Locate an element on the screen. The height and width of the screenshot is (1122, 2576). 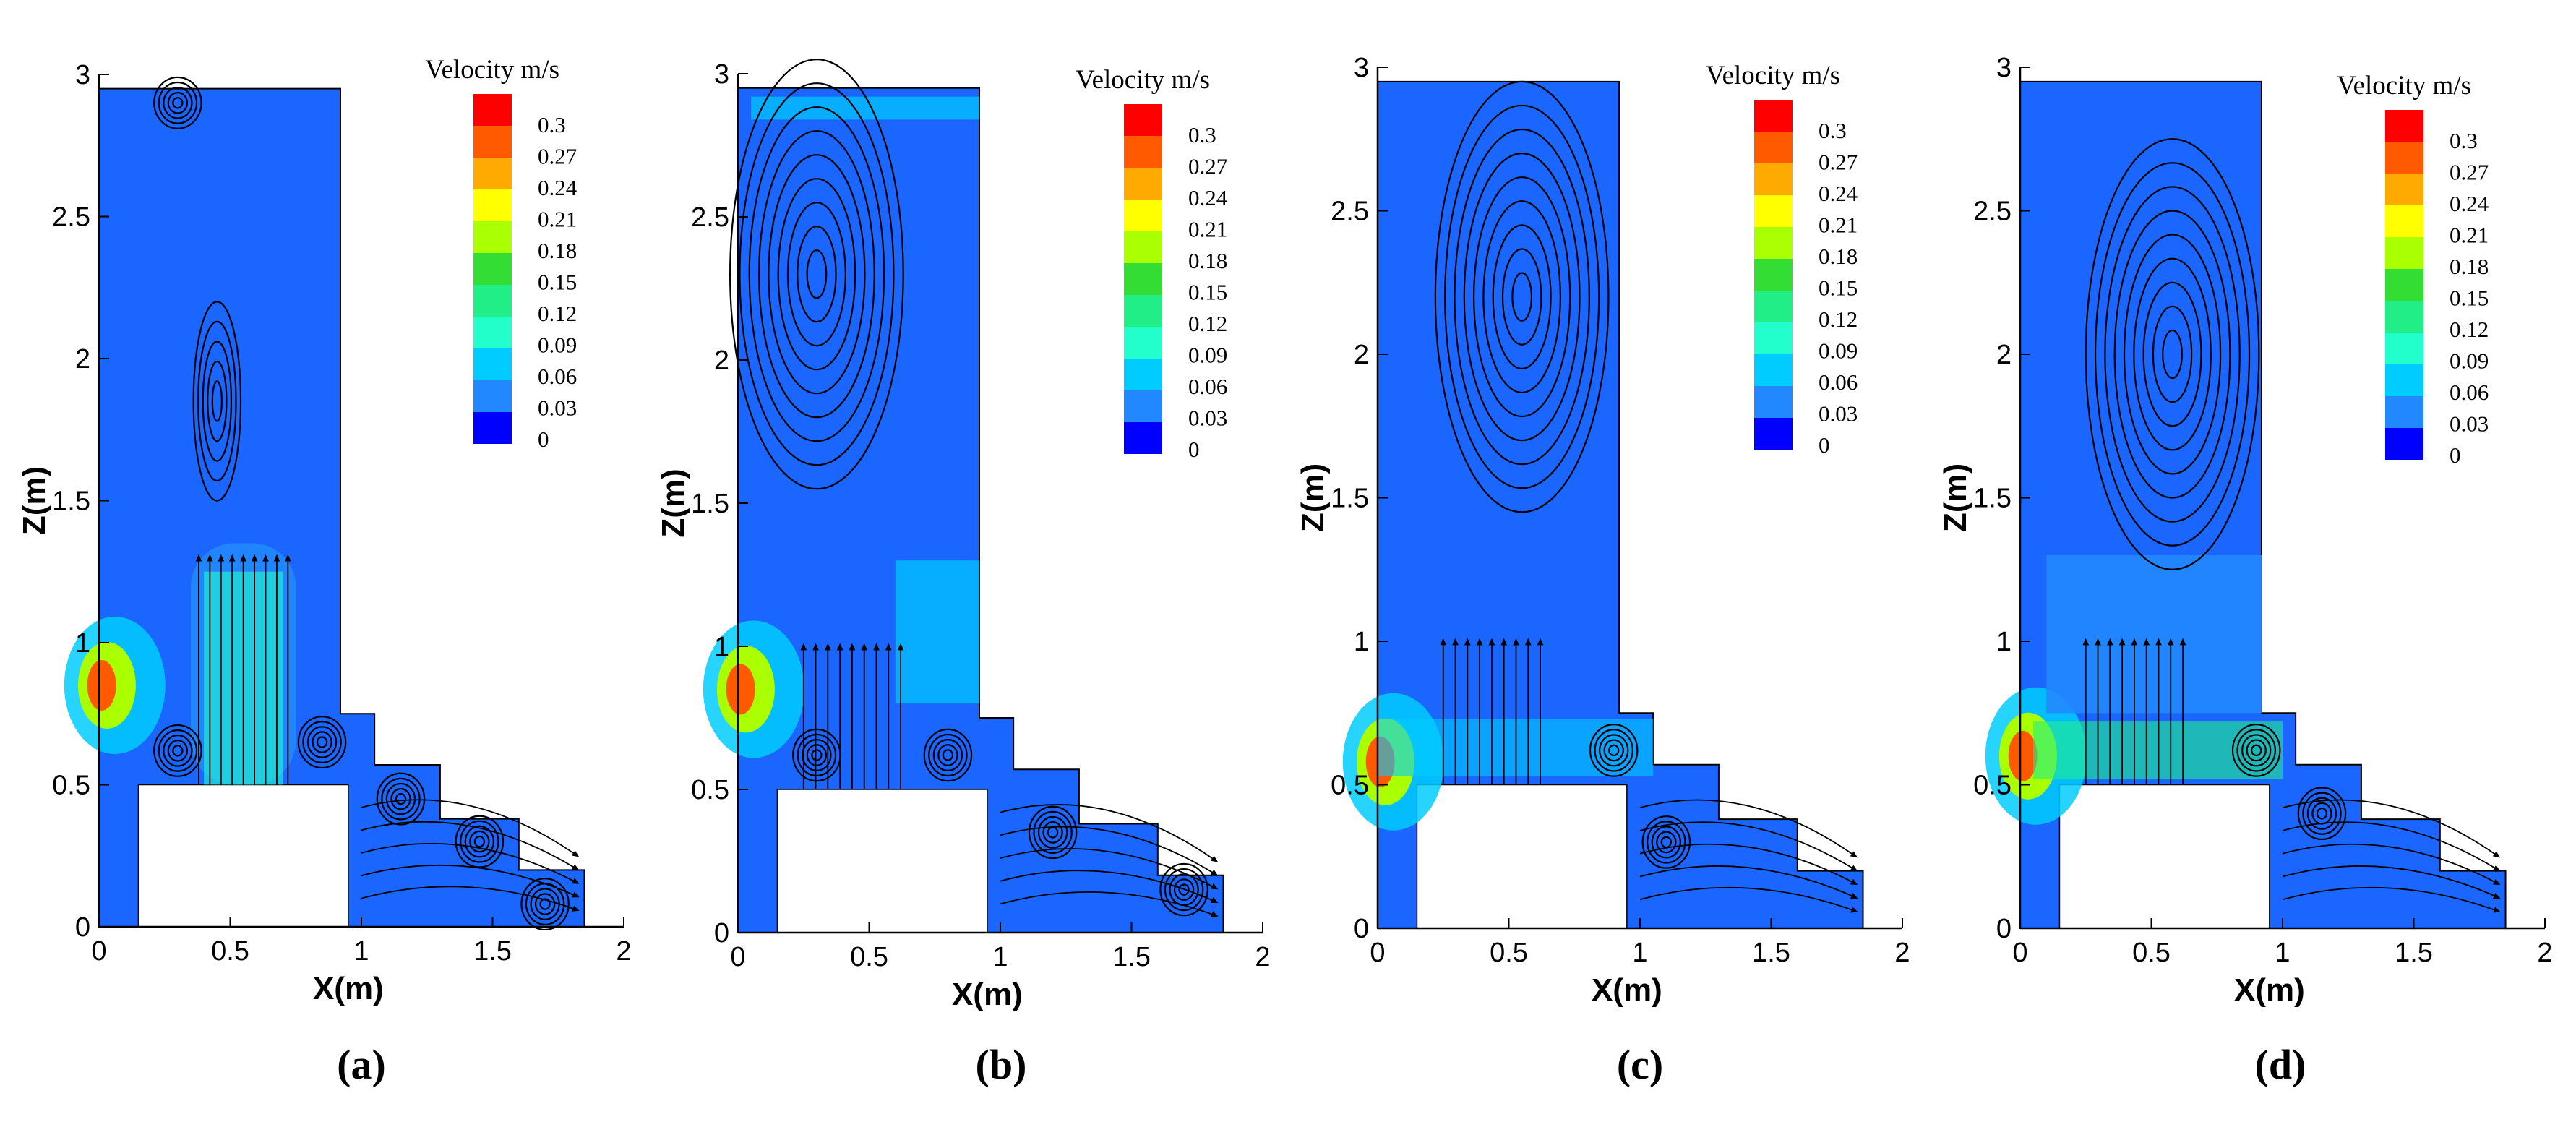
colorbar-label: 0.3 is located at coordinates (1202, 134).